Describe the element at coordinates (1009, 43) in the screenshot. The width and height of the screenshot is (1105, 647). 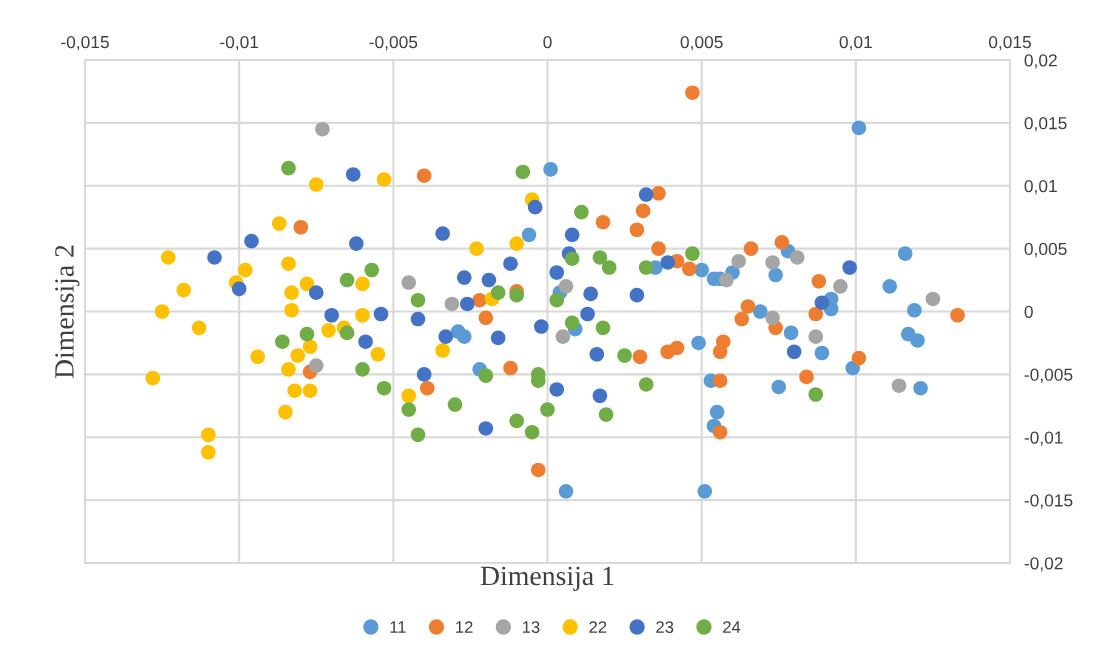
I see `x-tick-label: 0,015` at that location.